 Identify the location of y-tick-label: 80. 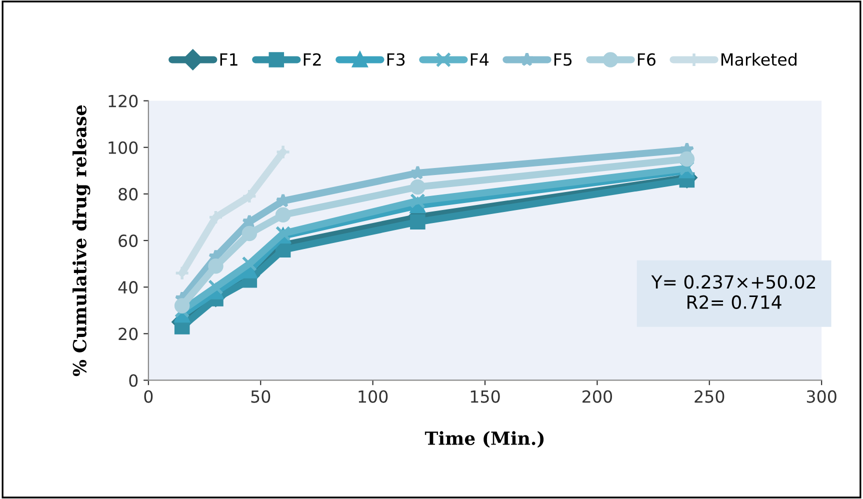
(128, 194).